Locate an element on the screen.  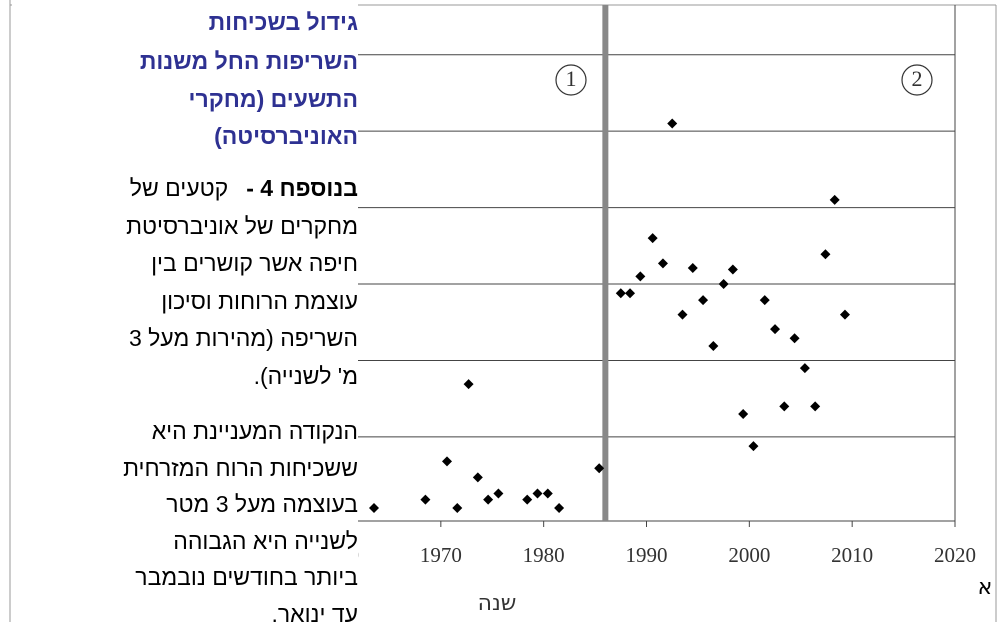
line-text: עד ינואר. is located at coordinates (314, 611).